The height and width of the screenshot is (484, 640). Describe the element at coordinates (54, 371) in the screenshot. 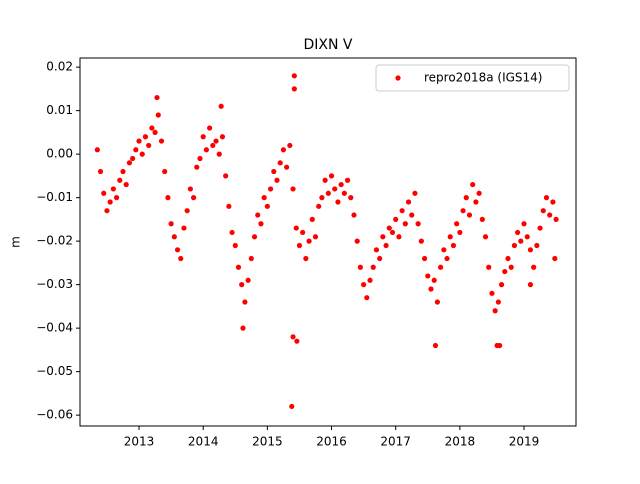

I see `y-tick-label: −0.05` at that location.